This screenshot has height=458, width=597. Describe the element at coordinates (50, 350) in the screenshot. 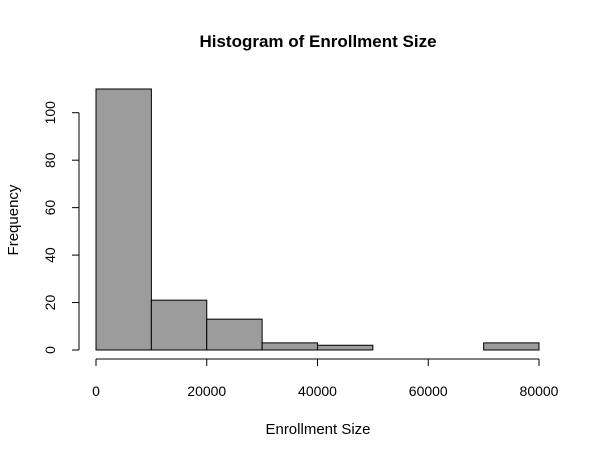

I see `y-tick-label-0: 0` at that location.